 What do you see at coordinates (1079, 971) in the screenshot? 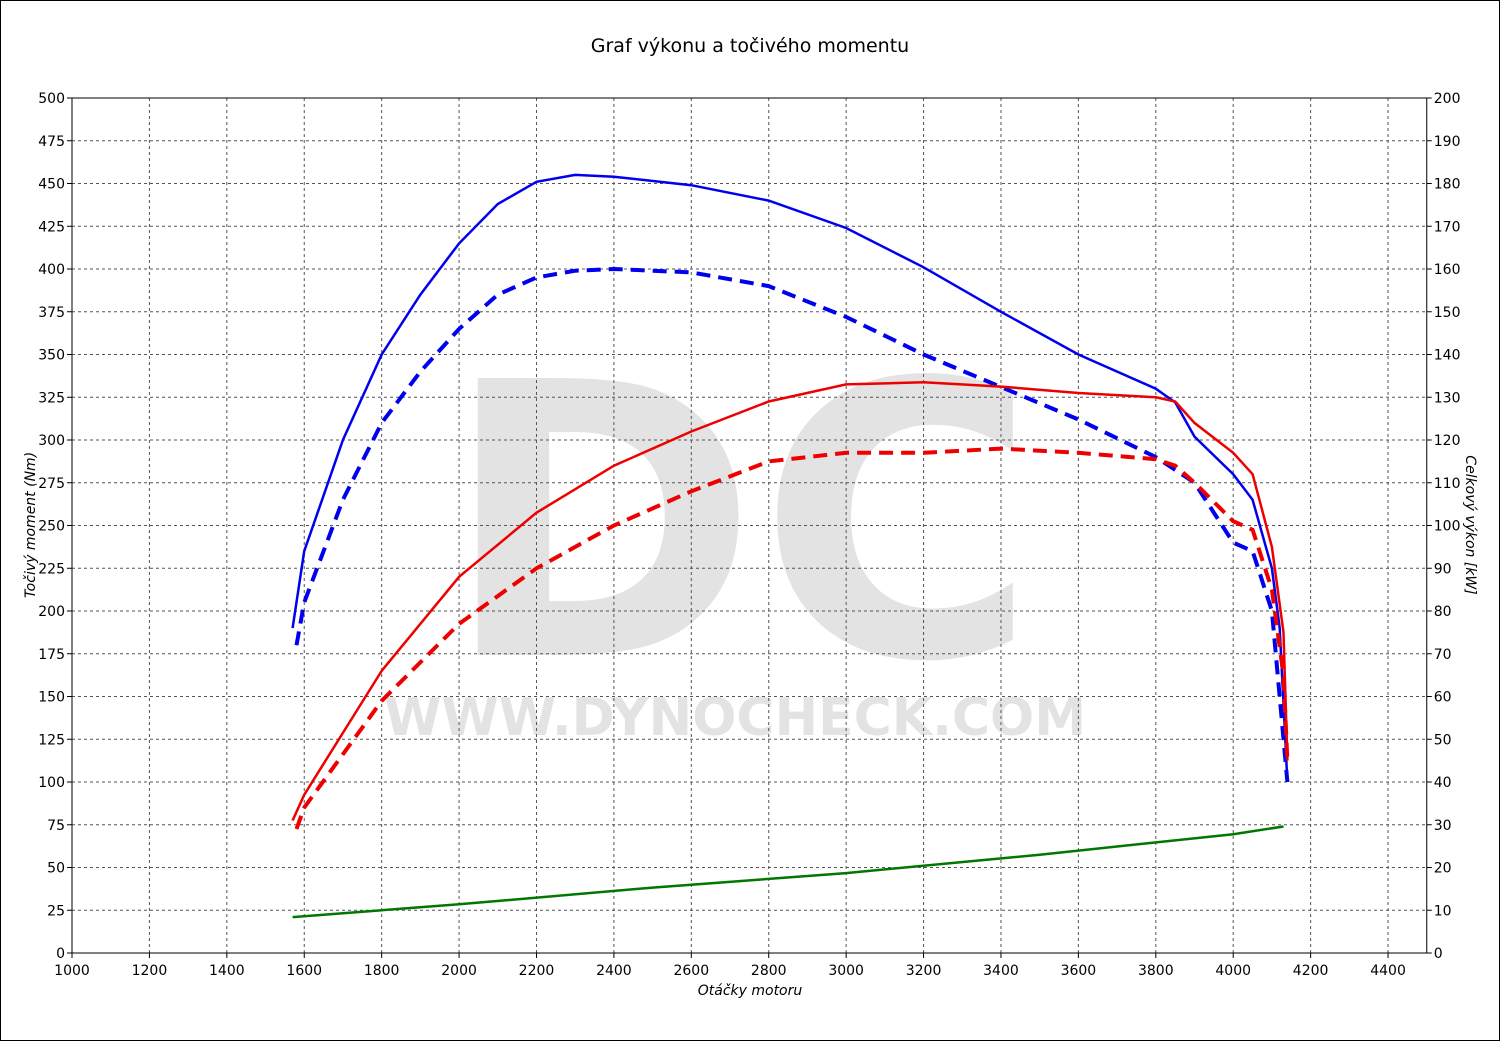
I see `x-tick-label: 3600` at bounding box center [1079, 971].